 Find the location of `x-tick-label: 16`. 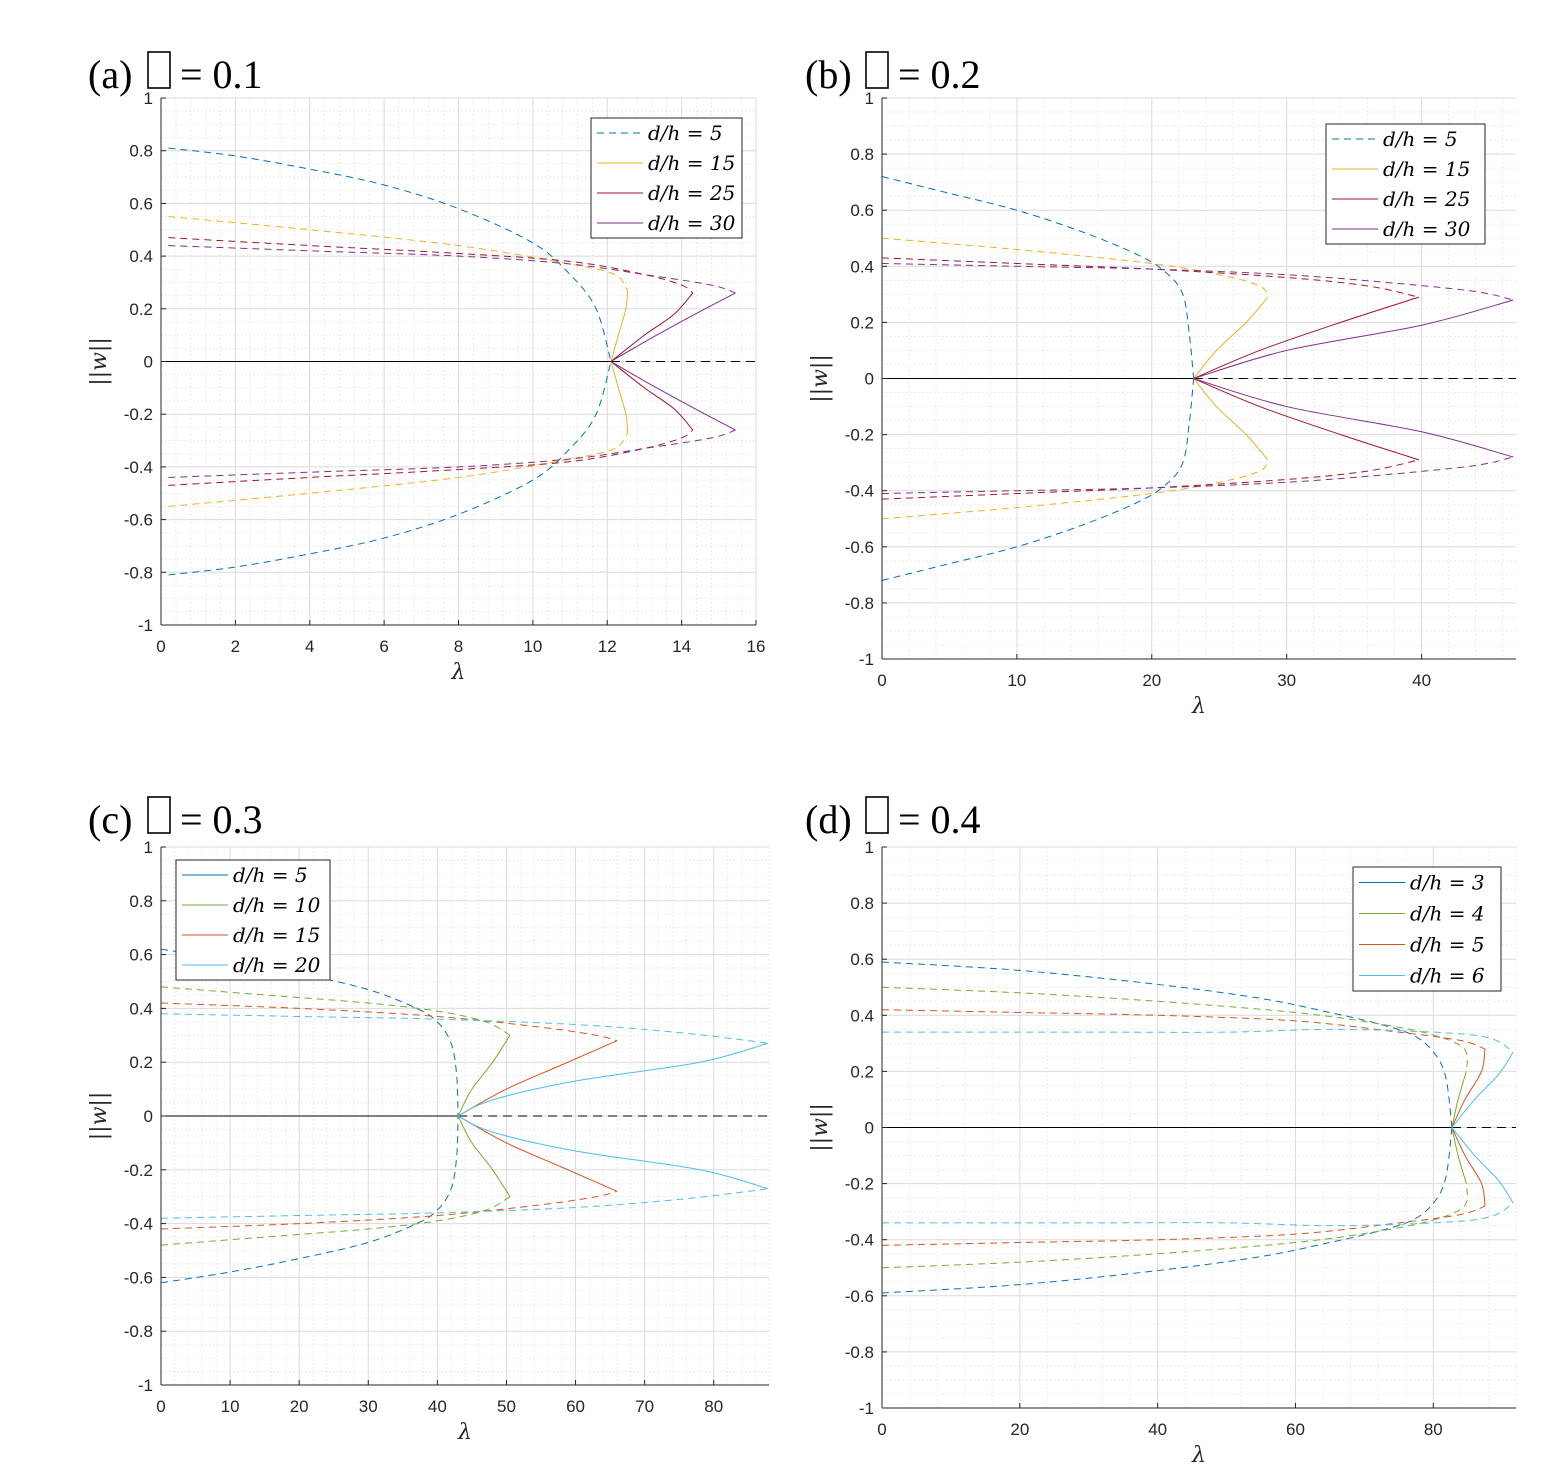

x-tick-label: 16 is located at coordinates (756, 646).